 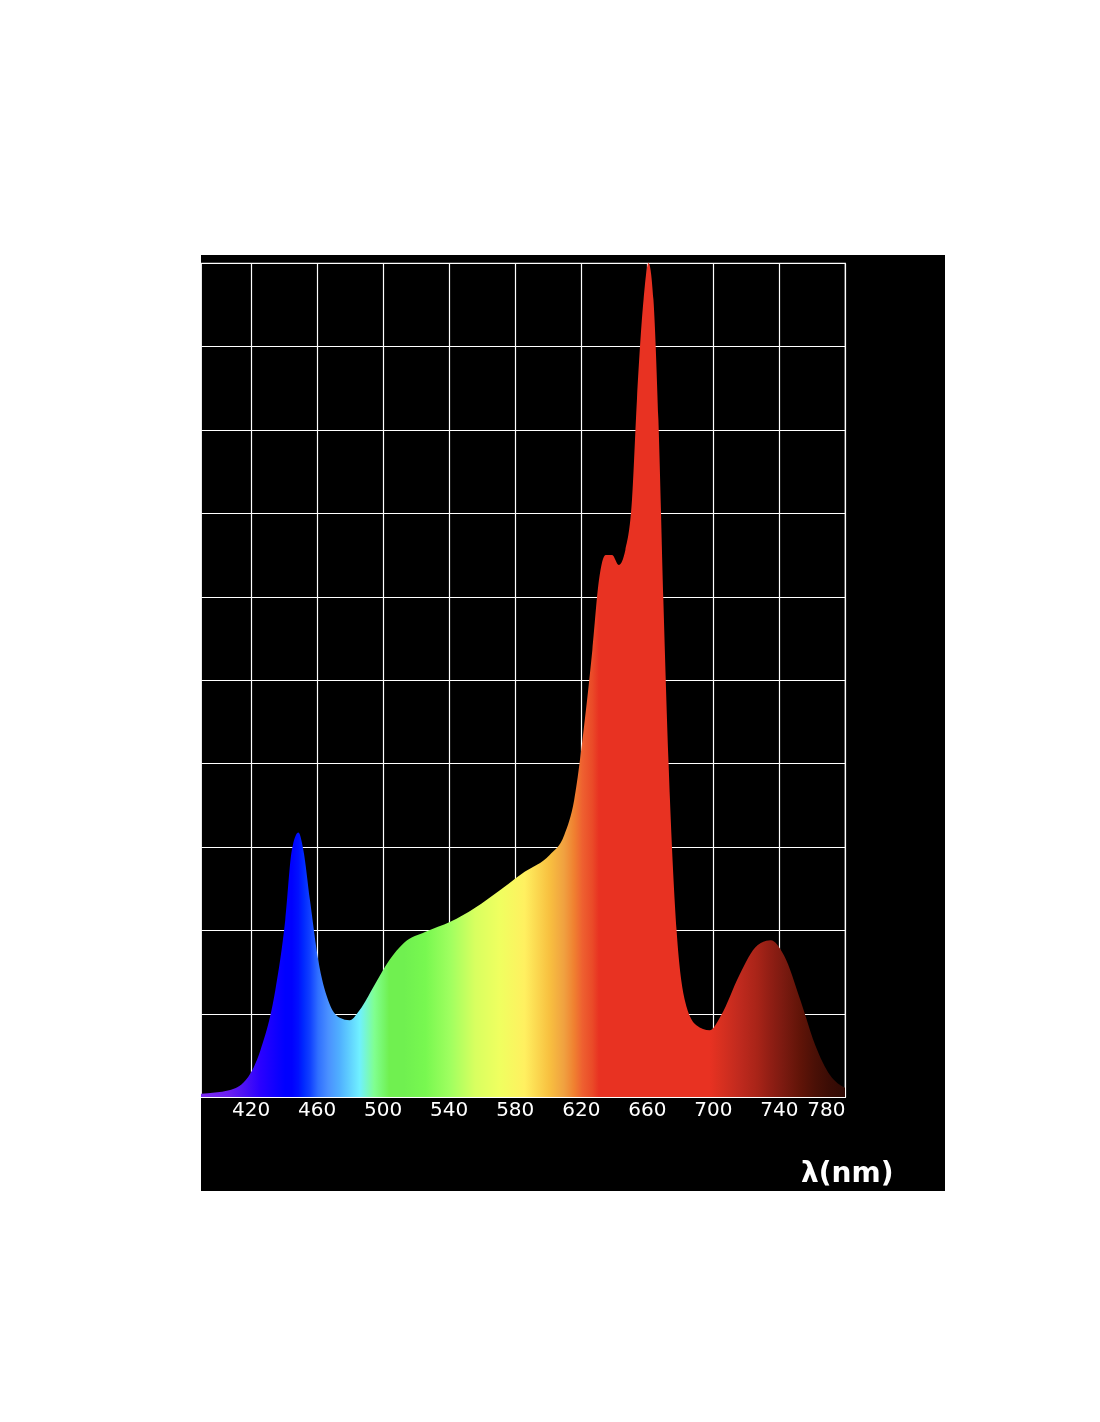 What do you see at coordinates (449, 1108) in the screenshot?
I see `x-tick-label: 540` at bounding box center [449, 1108].